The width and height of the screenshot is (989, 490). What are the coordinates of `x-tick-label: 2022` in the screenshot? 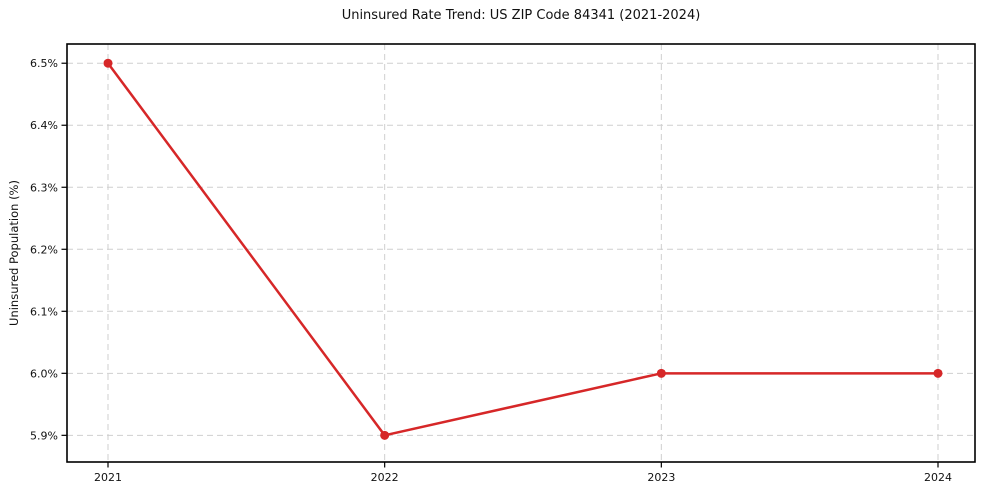 It's located at (385, 477).